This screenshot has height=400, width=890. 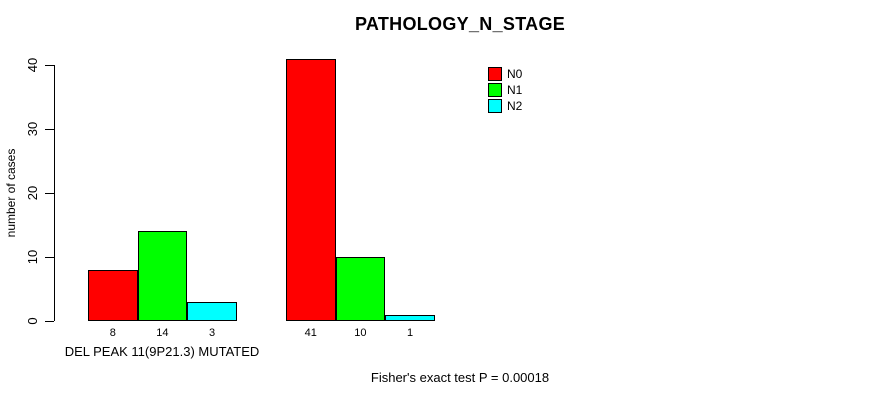 What do you see at coordinates (32, 321) in the screenshot?
I see `y-tick-label: 0` at bounding box center [32, 321].